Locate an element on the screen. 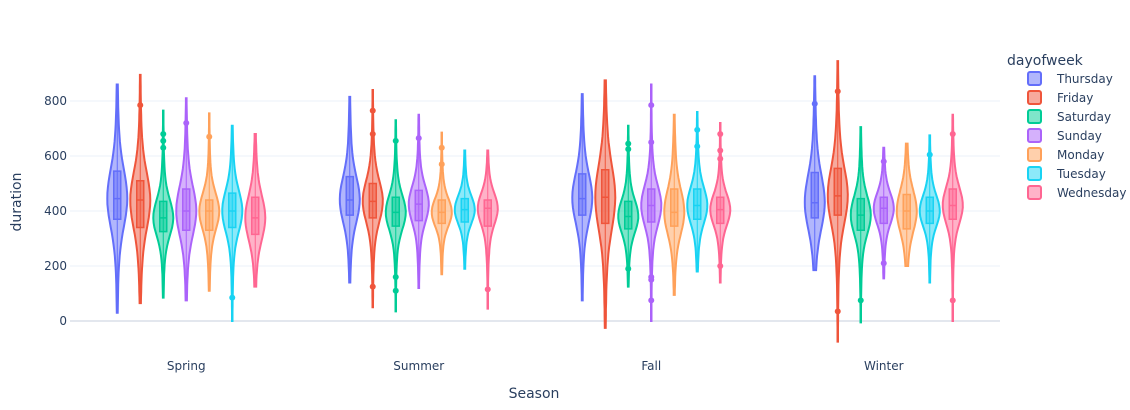  violin-sunday-summer is located at coordinates (418, 201).